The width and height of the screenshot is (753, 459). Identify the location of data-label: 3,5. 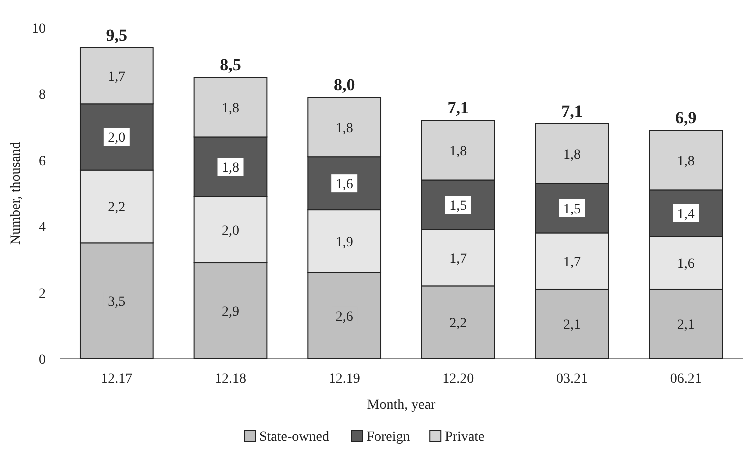
(117, 302).